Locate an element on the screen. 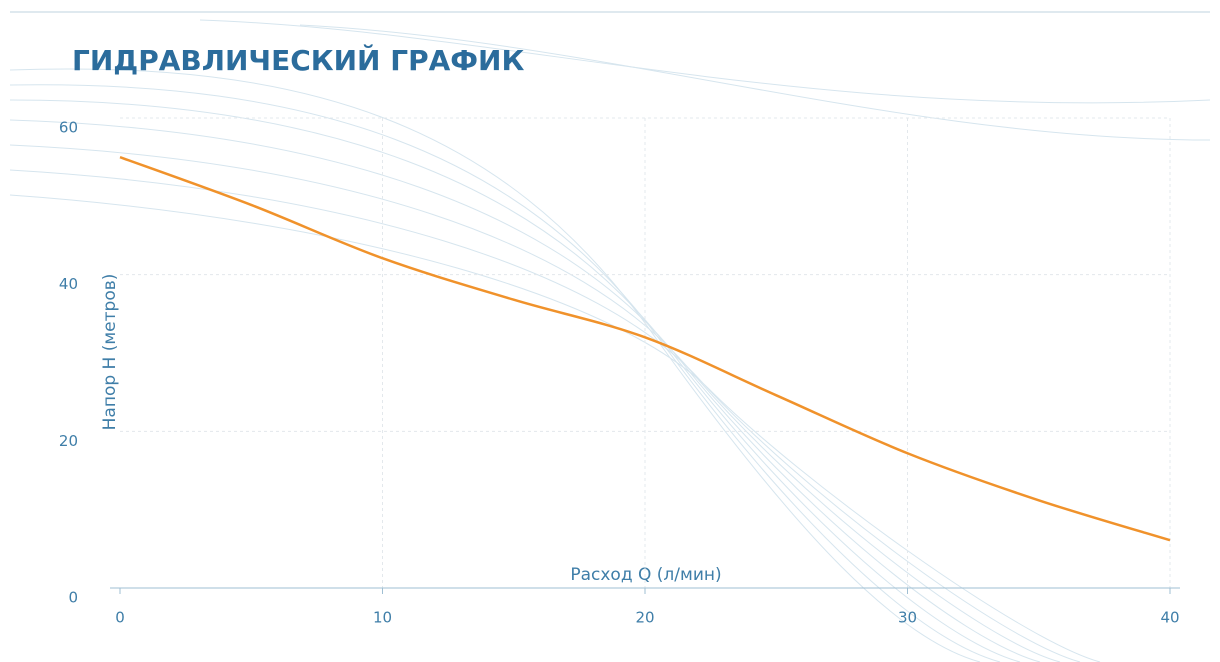 Image resolution: width=1220 pixels, height=662 pixels. x-tick-label: 0 is located at coordinates (120, 618).